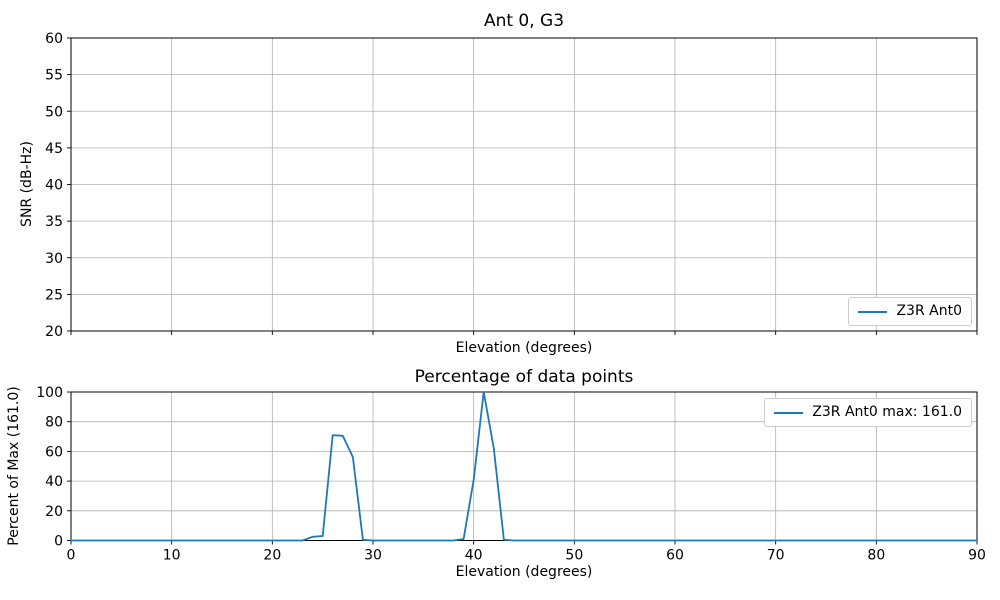  Describe the element at coordinates (172, 556) in the screenshot. I see `svg-text: 10` at that location.